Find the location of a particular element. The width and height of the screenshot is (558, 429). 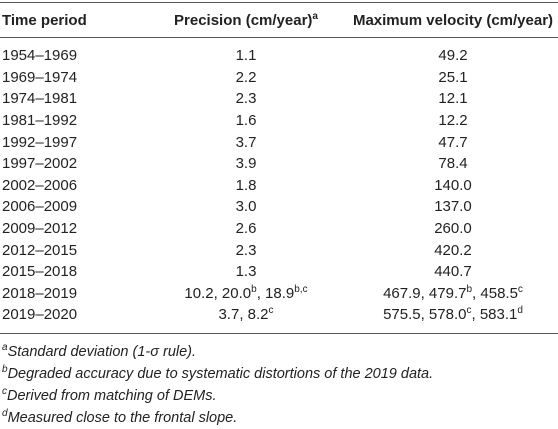

table-cell: 1.8 is located at coordinates (246, 185).